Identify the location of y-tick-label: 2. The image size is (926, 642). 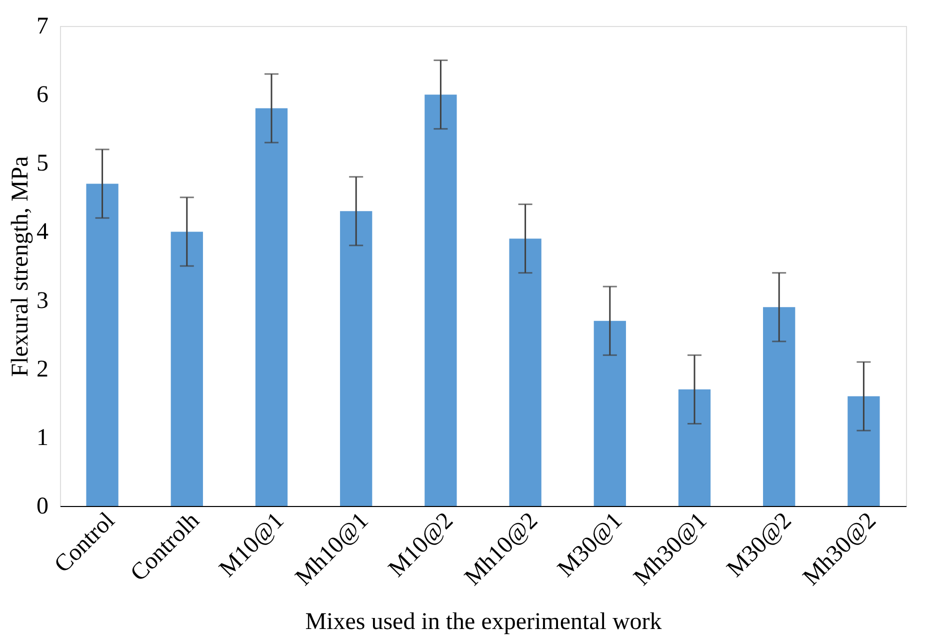
(42, 369).